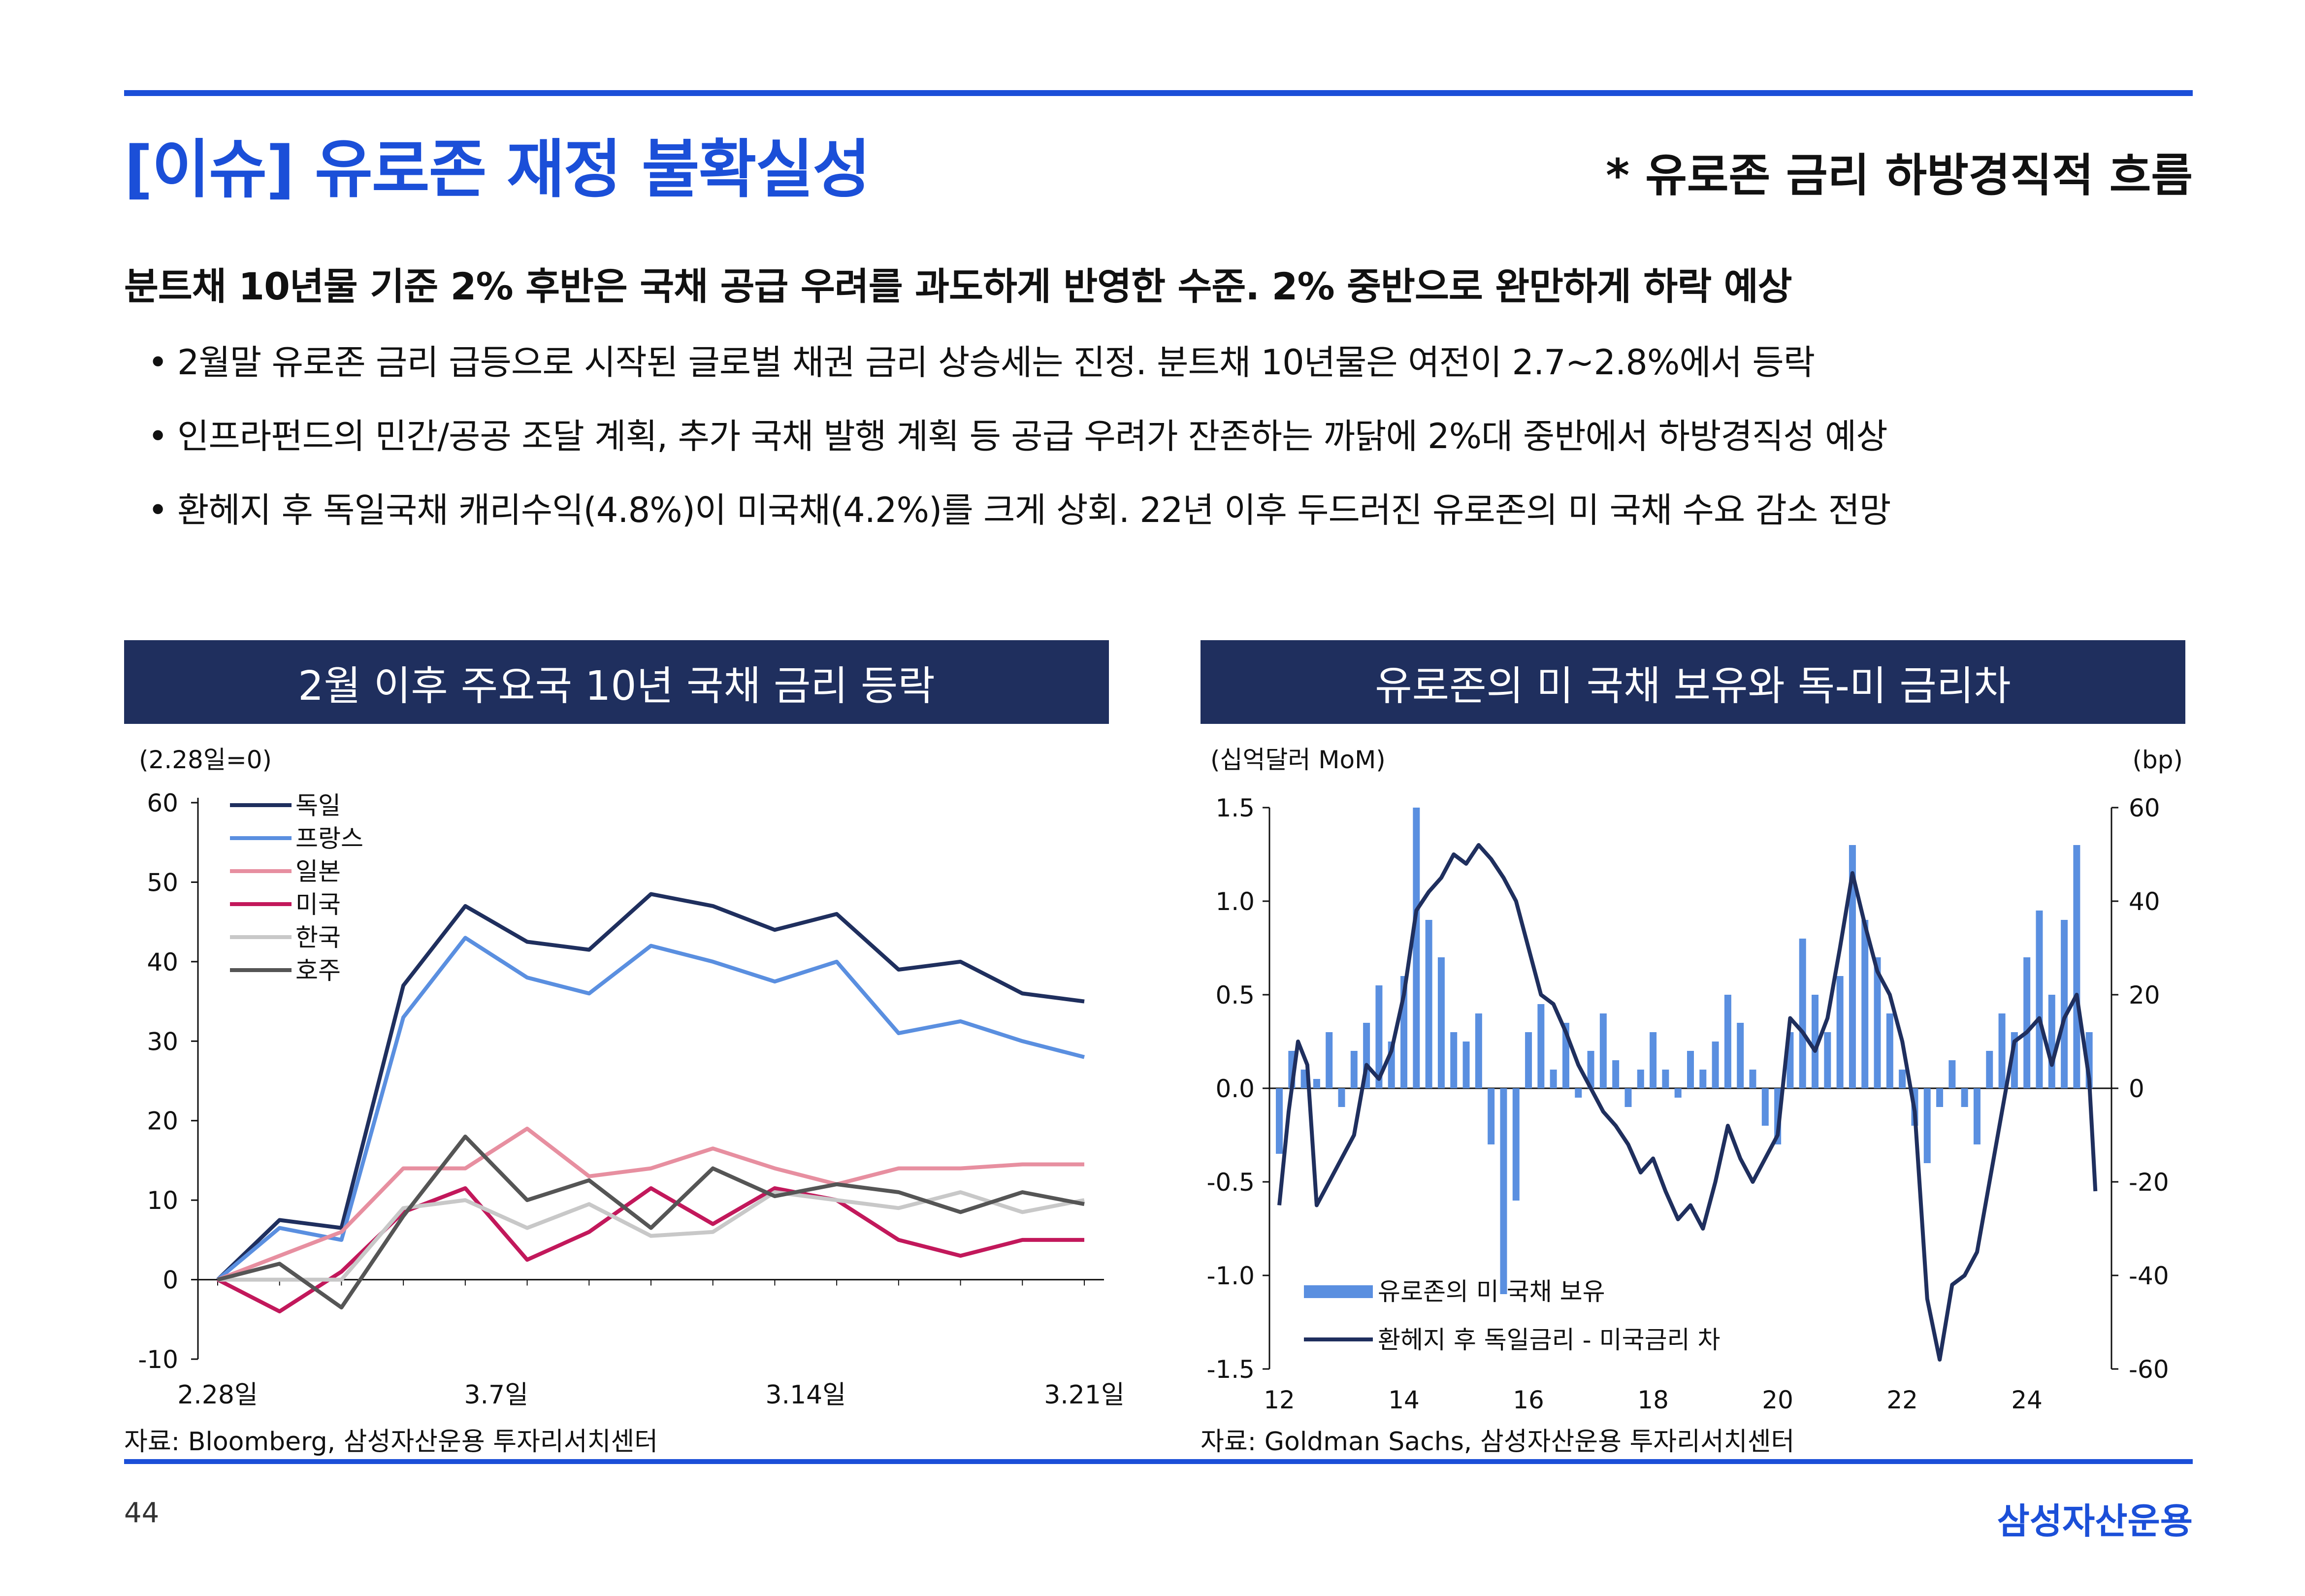  Describe the element at coordinates (498, 169) in the screenshot. I see `page-title: [이슈] 유로존 재정 불확실성` at that location.